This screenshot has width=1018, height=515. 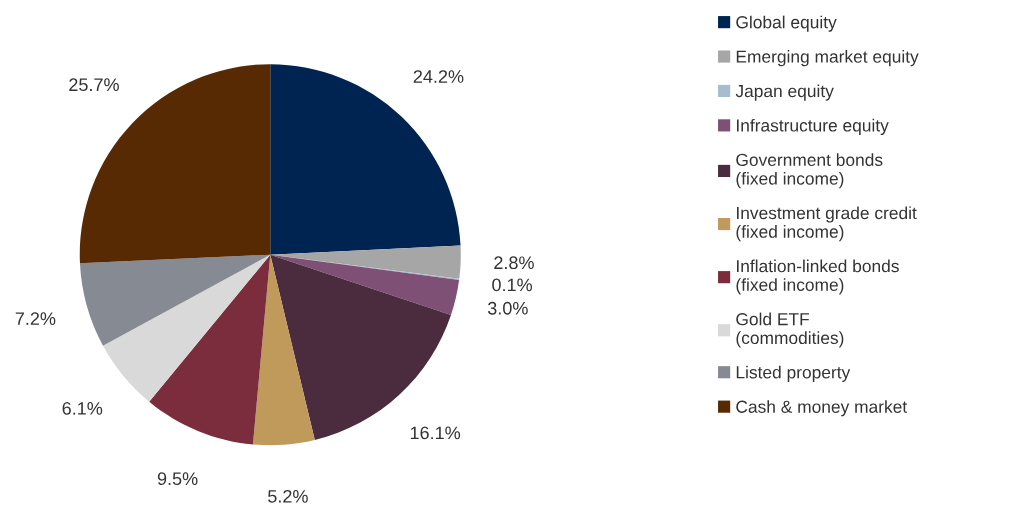 What do you see at coordinates (790, 330) in the screenshot?
I see `legend-label: Gold ETF (commodities)` at bounding box center [790, 330].